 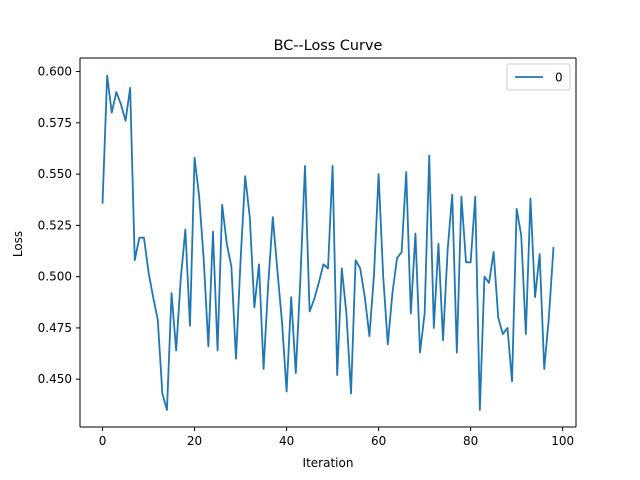 I want to click on y-tick-label: 0.475, so click(x=55, y=328).